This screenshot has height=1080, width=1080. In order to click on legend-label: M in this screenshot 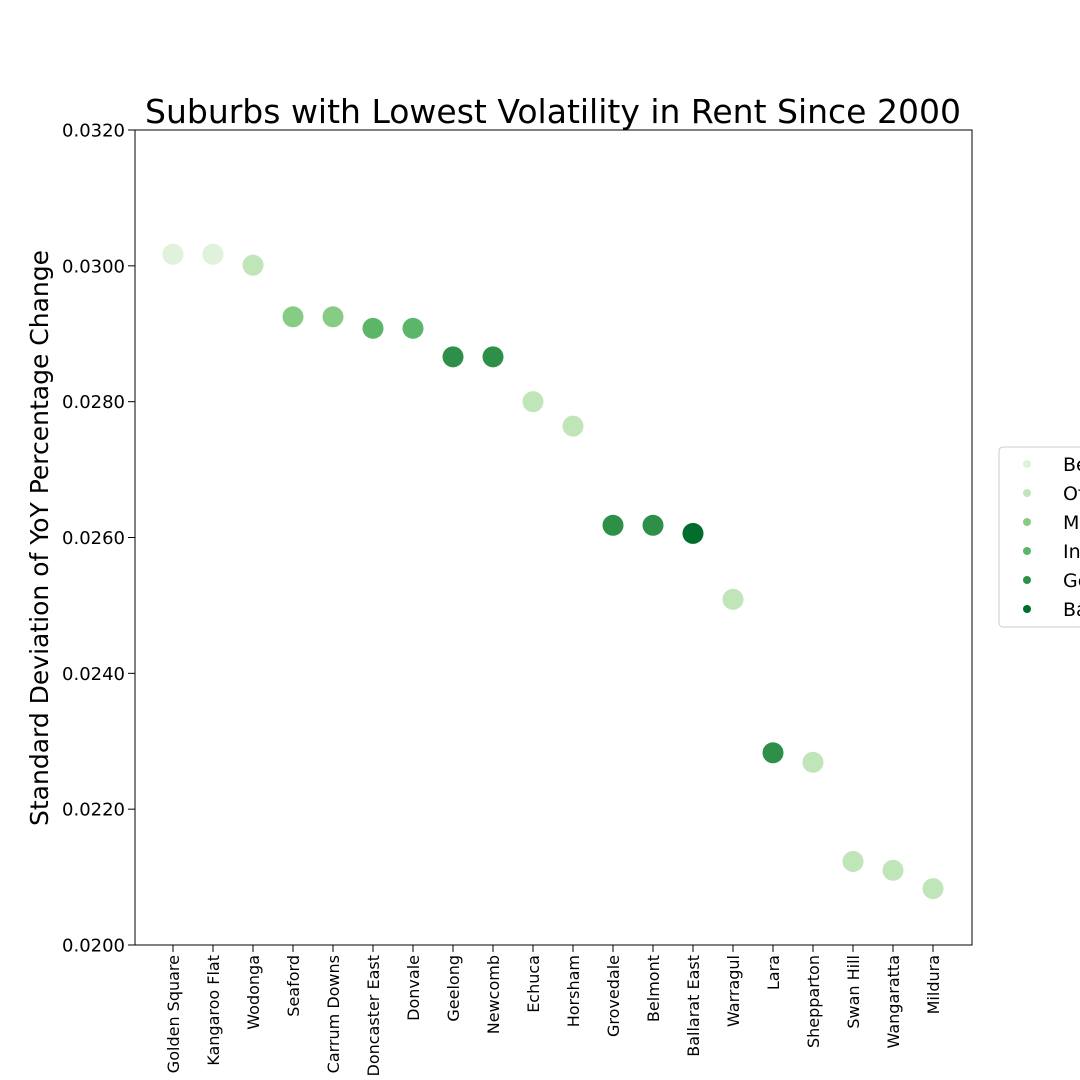, I will do `click(1071, 523)`.